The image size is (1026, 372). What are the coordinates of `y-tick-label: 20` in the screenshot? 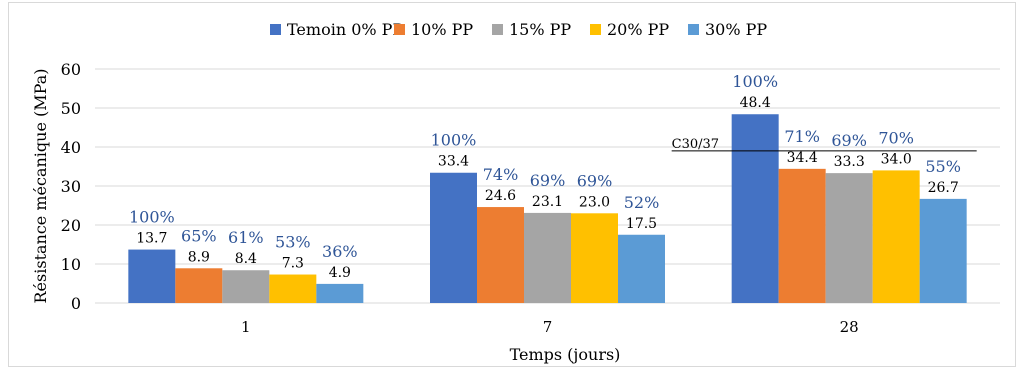 It's located at (71, 225).